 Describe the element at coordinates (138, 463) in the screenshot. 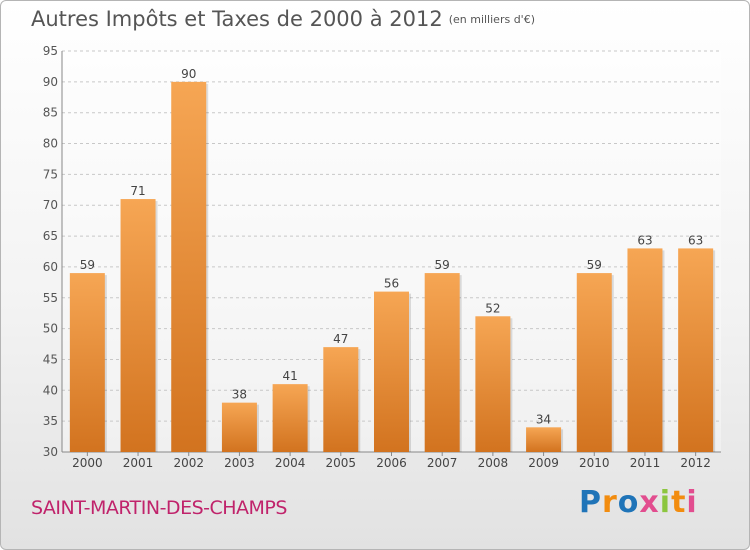

I see `x-tick-label-2001: 2001` at that location.